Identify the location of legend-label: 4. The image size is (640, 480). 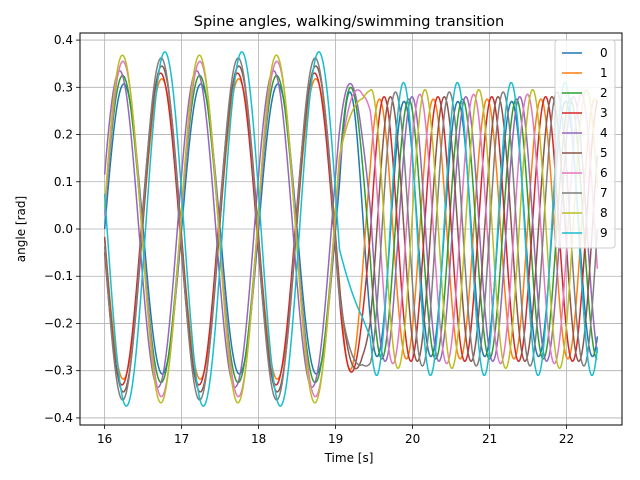
(604, 133).